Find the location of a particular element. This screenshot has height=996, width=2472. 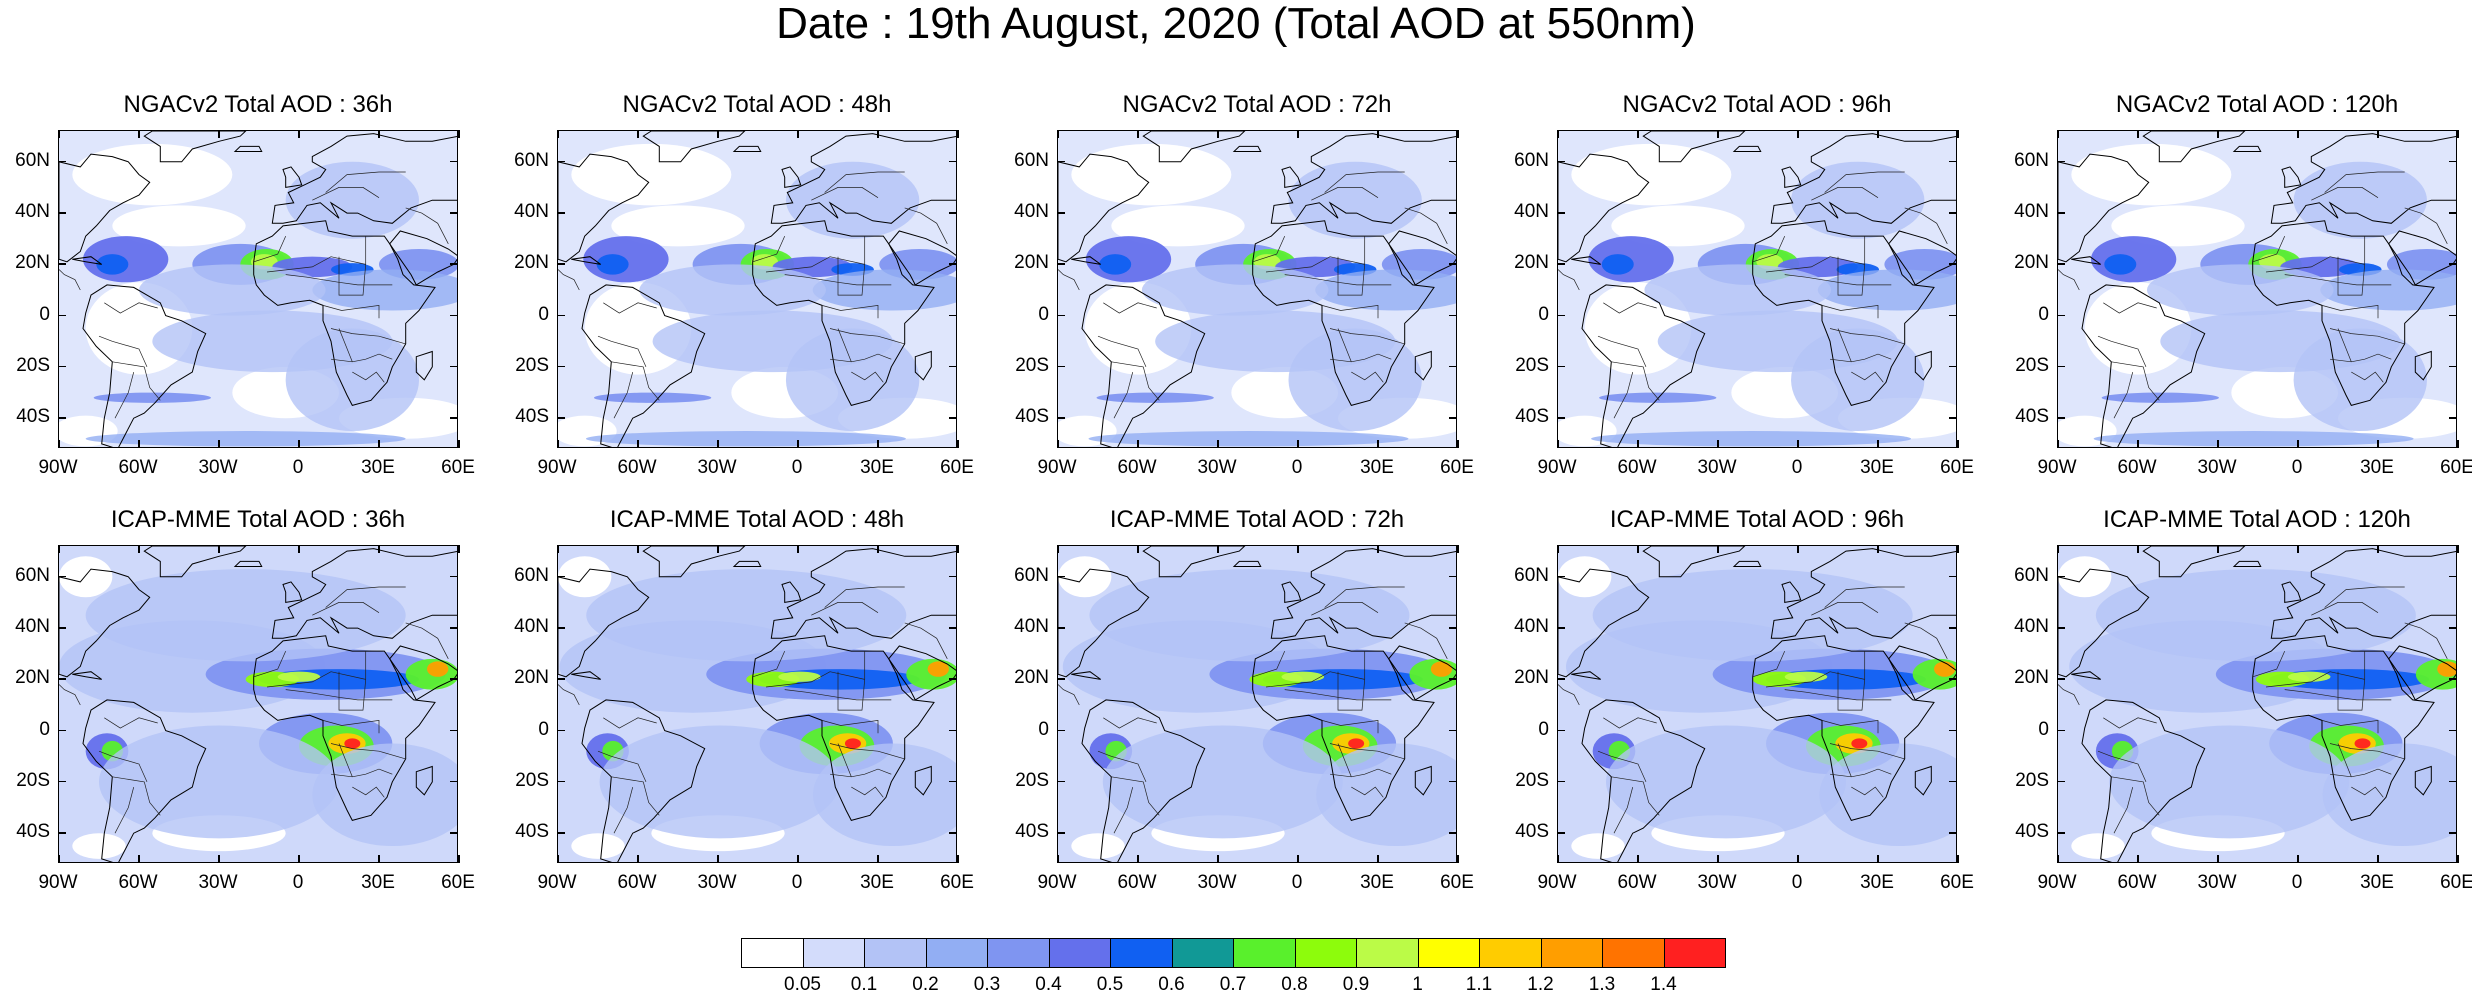

colorbar-label: 0.2 is located at coordinates (925, 984).